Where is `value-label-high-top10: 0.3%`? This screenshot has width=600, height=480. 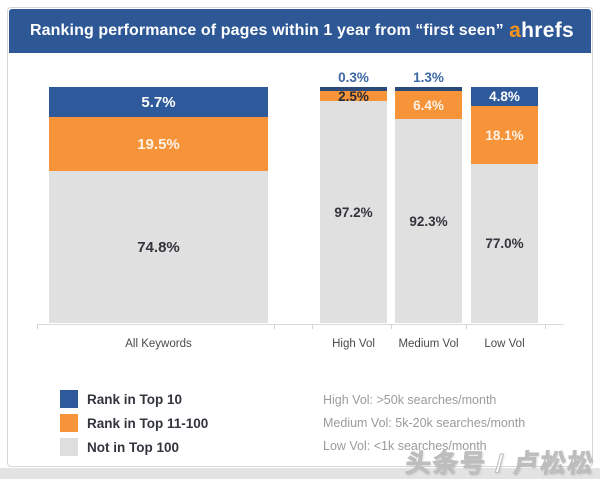
value-label-high-top10: 0.3% is located at coordinates (353, 77).